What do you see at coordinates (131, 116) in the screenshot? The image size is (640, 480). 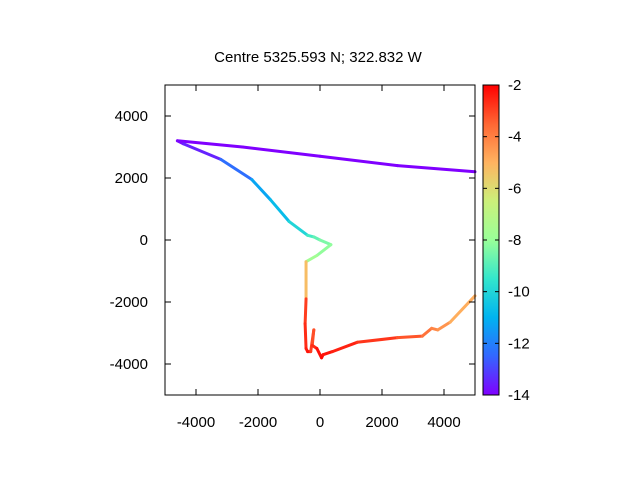 I see `y-tick-label: 4000` at bounding box center [131, 116].